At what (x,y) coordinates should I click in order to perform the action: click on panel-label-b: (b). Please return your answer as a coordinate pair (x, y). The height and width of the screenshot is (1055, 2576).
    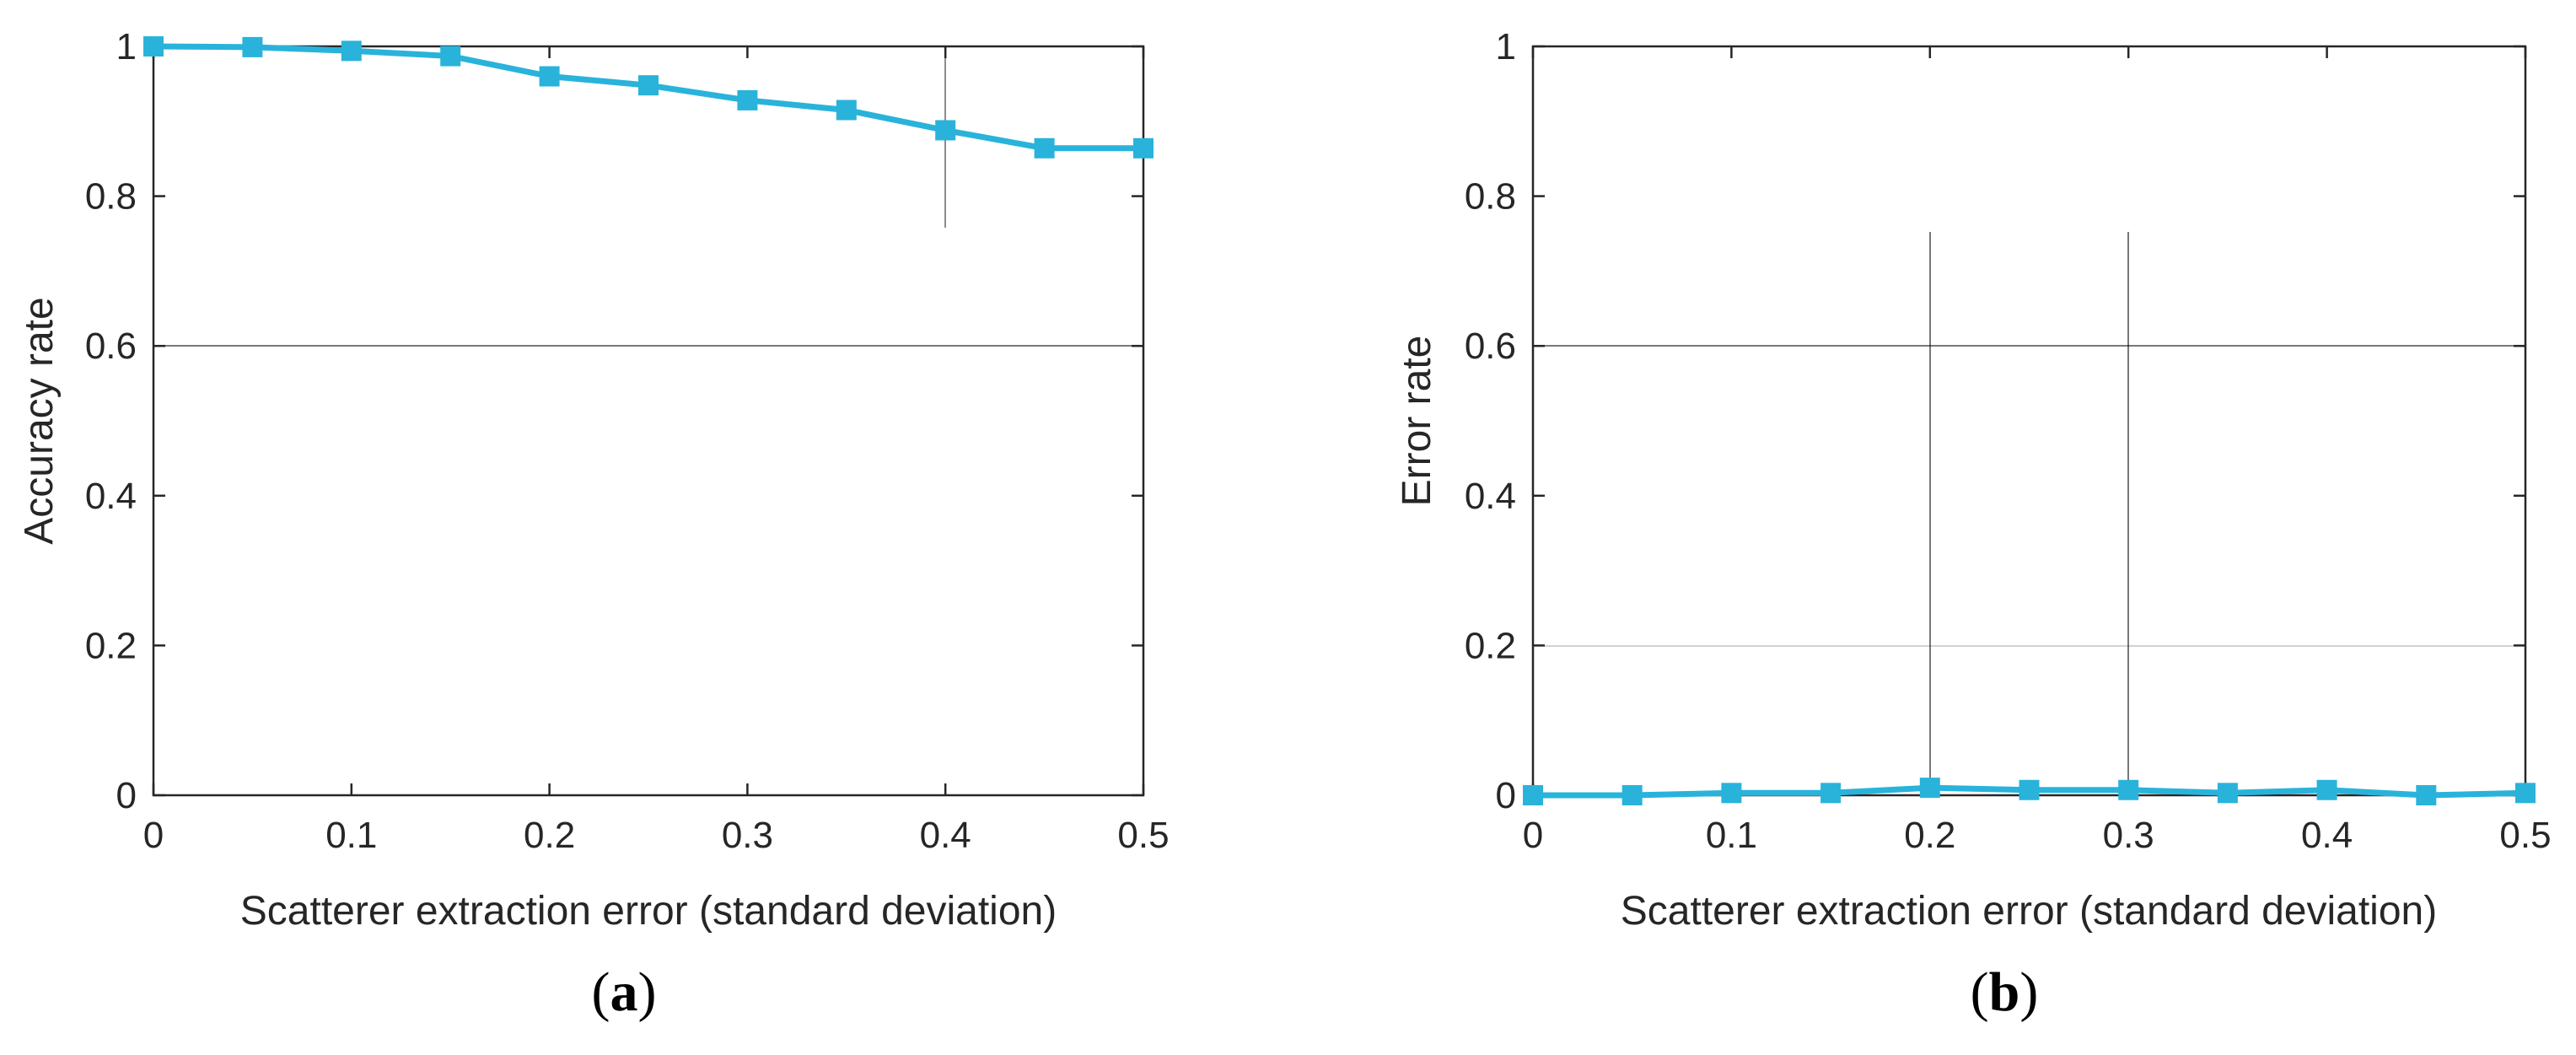
    Looking at the image, I should click on (2005, 992).